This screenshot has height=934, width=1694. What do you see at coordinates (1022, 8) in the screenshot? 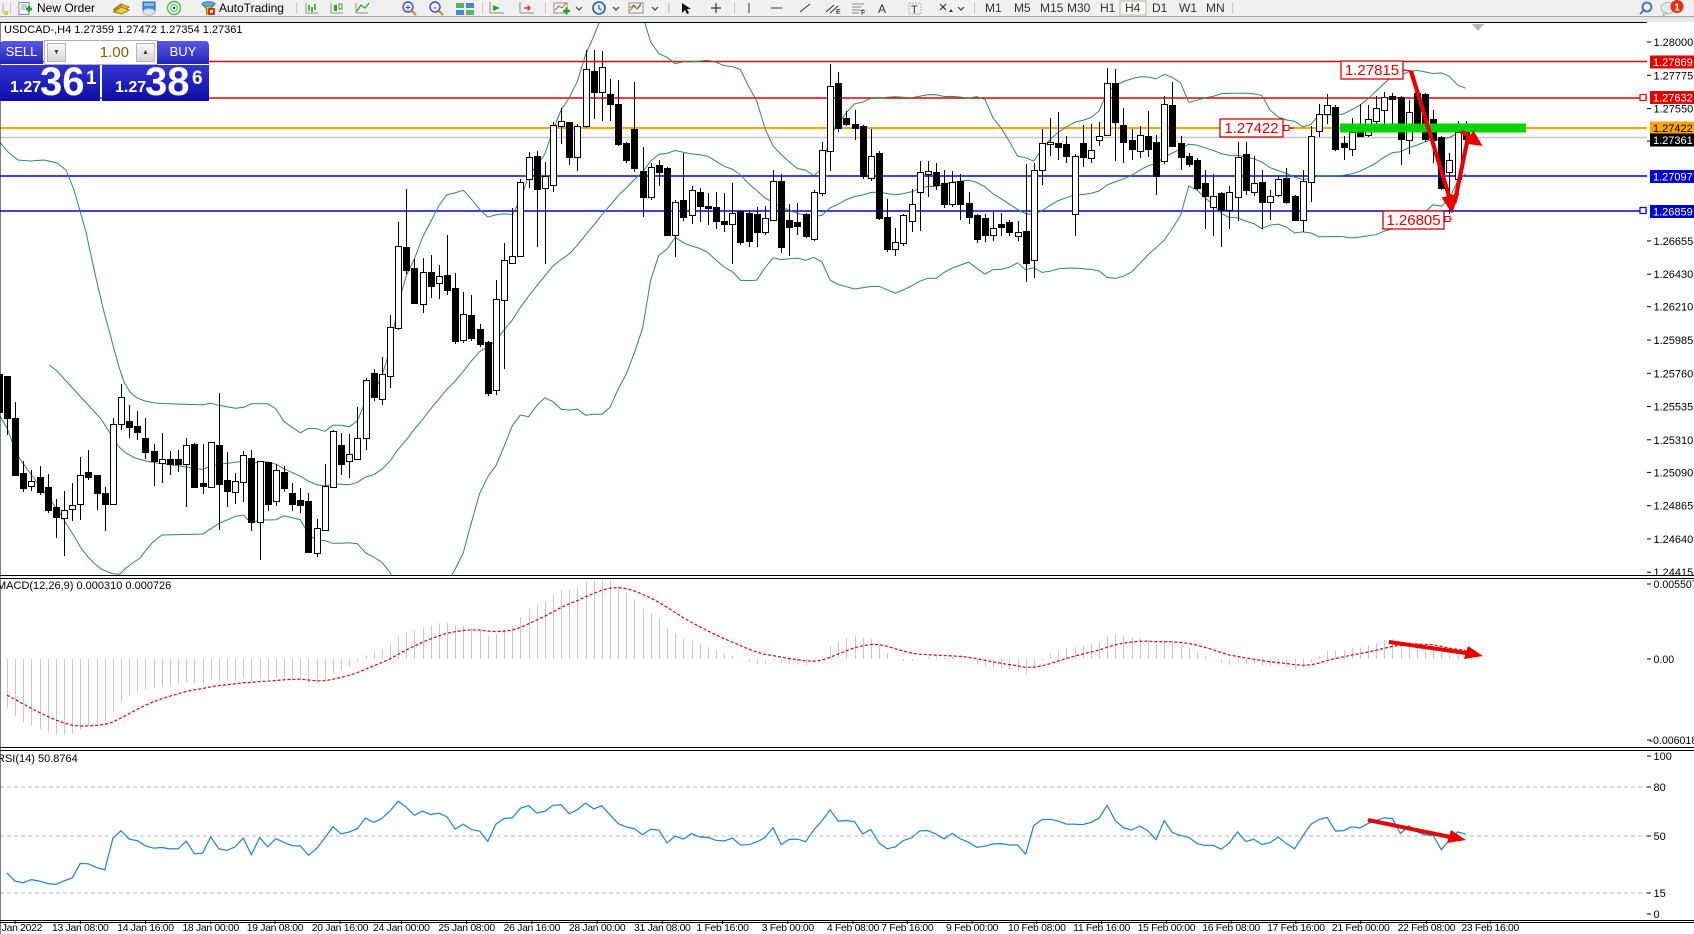
I see `svg-text: M5` at bounding box center [1022, 8].